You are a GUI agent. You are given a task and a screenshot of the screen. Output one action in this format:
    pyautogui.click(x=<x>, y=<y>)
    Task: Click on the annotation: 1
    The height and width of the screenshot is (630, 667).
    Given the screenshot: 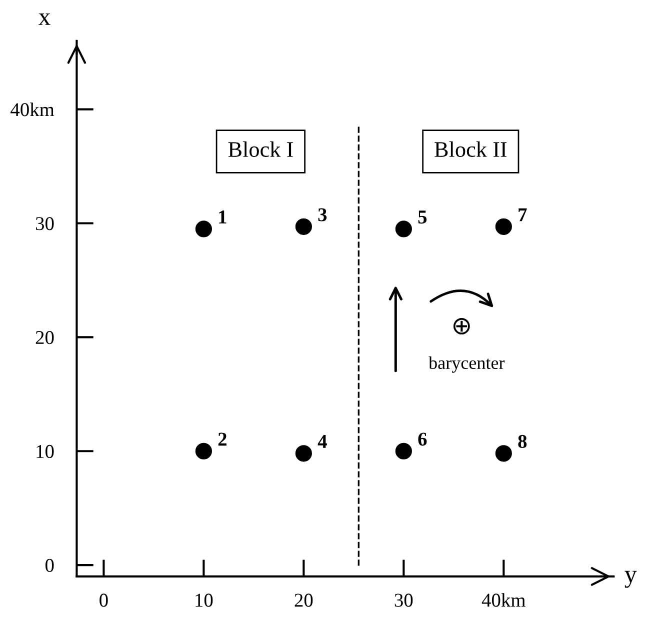 What is the action you would take?
    pyautogui.click(x=222, y=217)
    